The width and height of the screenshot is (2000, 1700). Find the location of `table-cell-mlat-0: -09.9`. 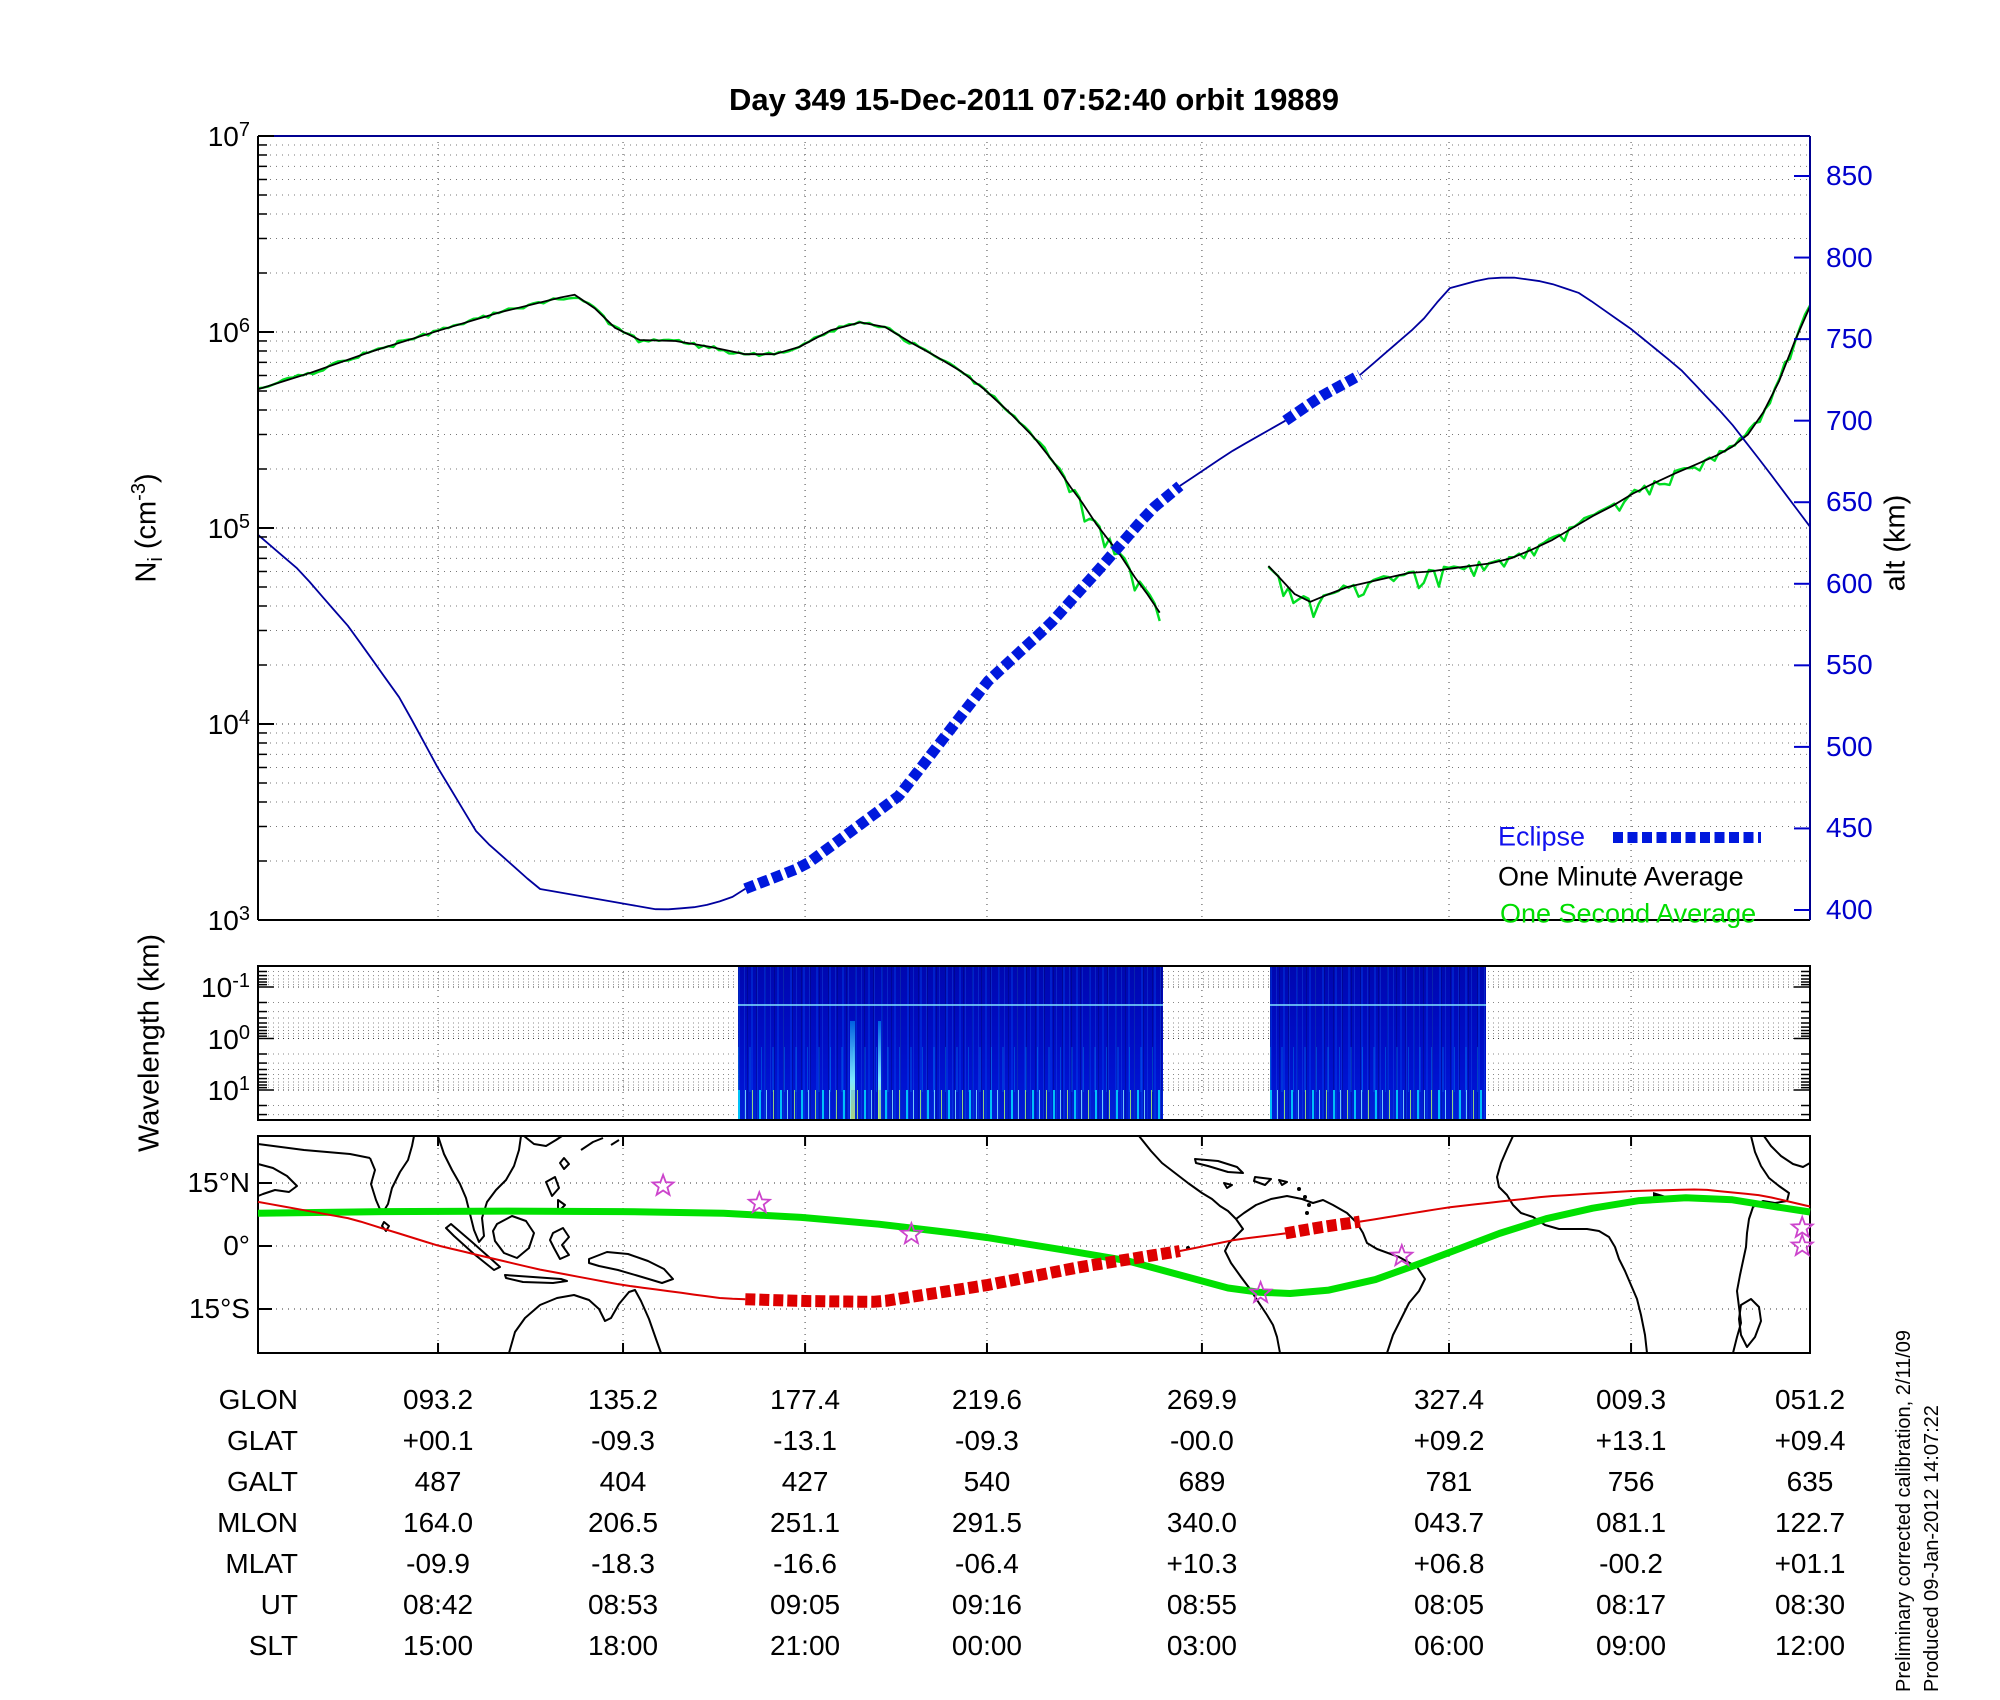

table-cell-mlat-0: -09.9 is located at coordinates (438, 1563).